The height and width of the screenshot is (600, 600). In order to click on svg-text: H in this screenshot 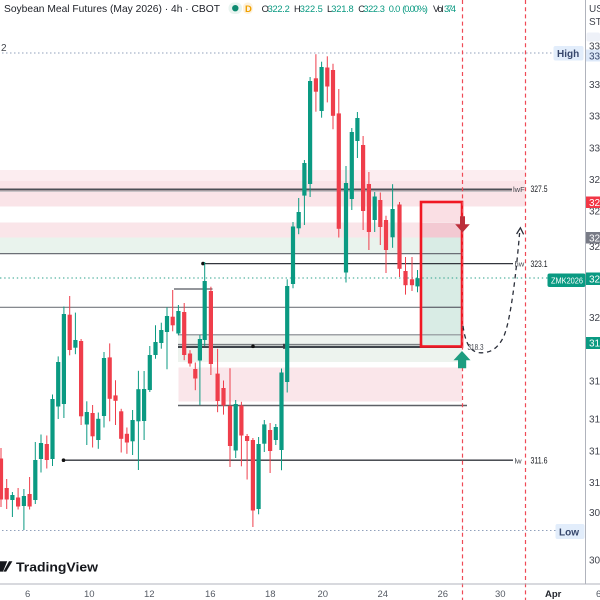, I will do `click(297, 9)`.